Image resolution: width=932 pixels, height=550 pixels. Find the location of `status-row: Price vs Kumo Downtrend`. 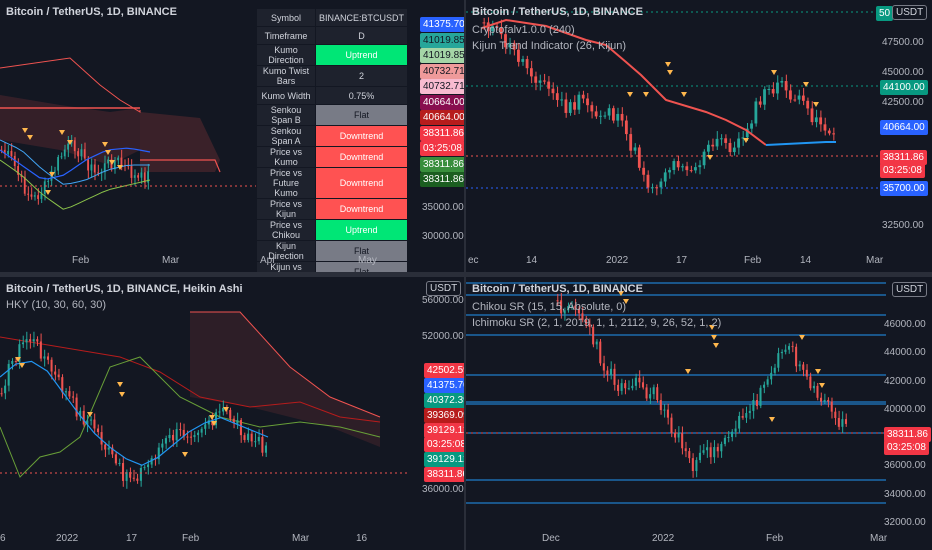

status-row: Price vs Kumo Downtrend is located at coordinates (332, 157).